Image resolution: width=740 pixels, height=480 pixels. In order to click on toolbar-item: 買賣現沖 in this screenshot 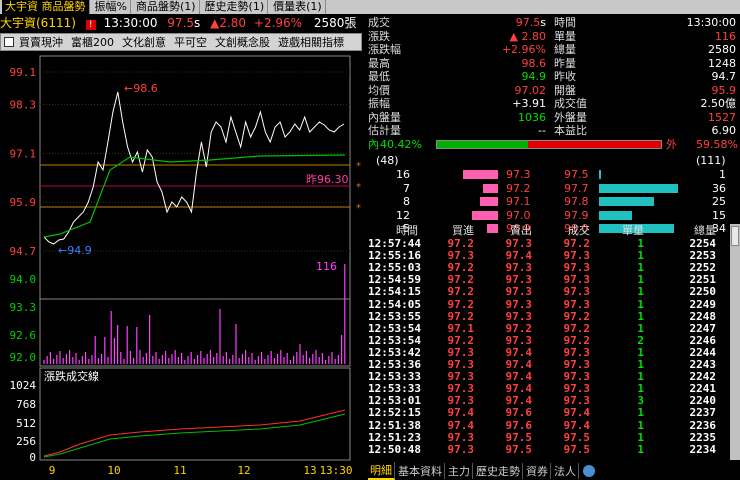, I will do `click(41, 42)`.